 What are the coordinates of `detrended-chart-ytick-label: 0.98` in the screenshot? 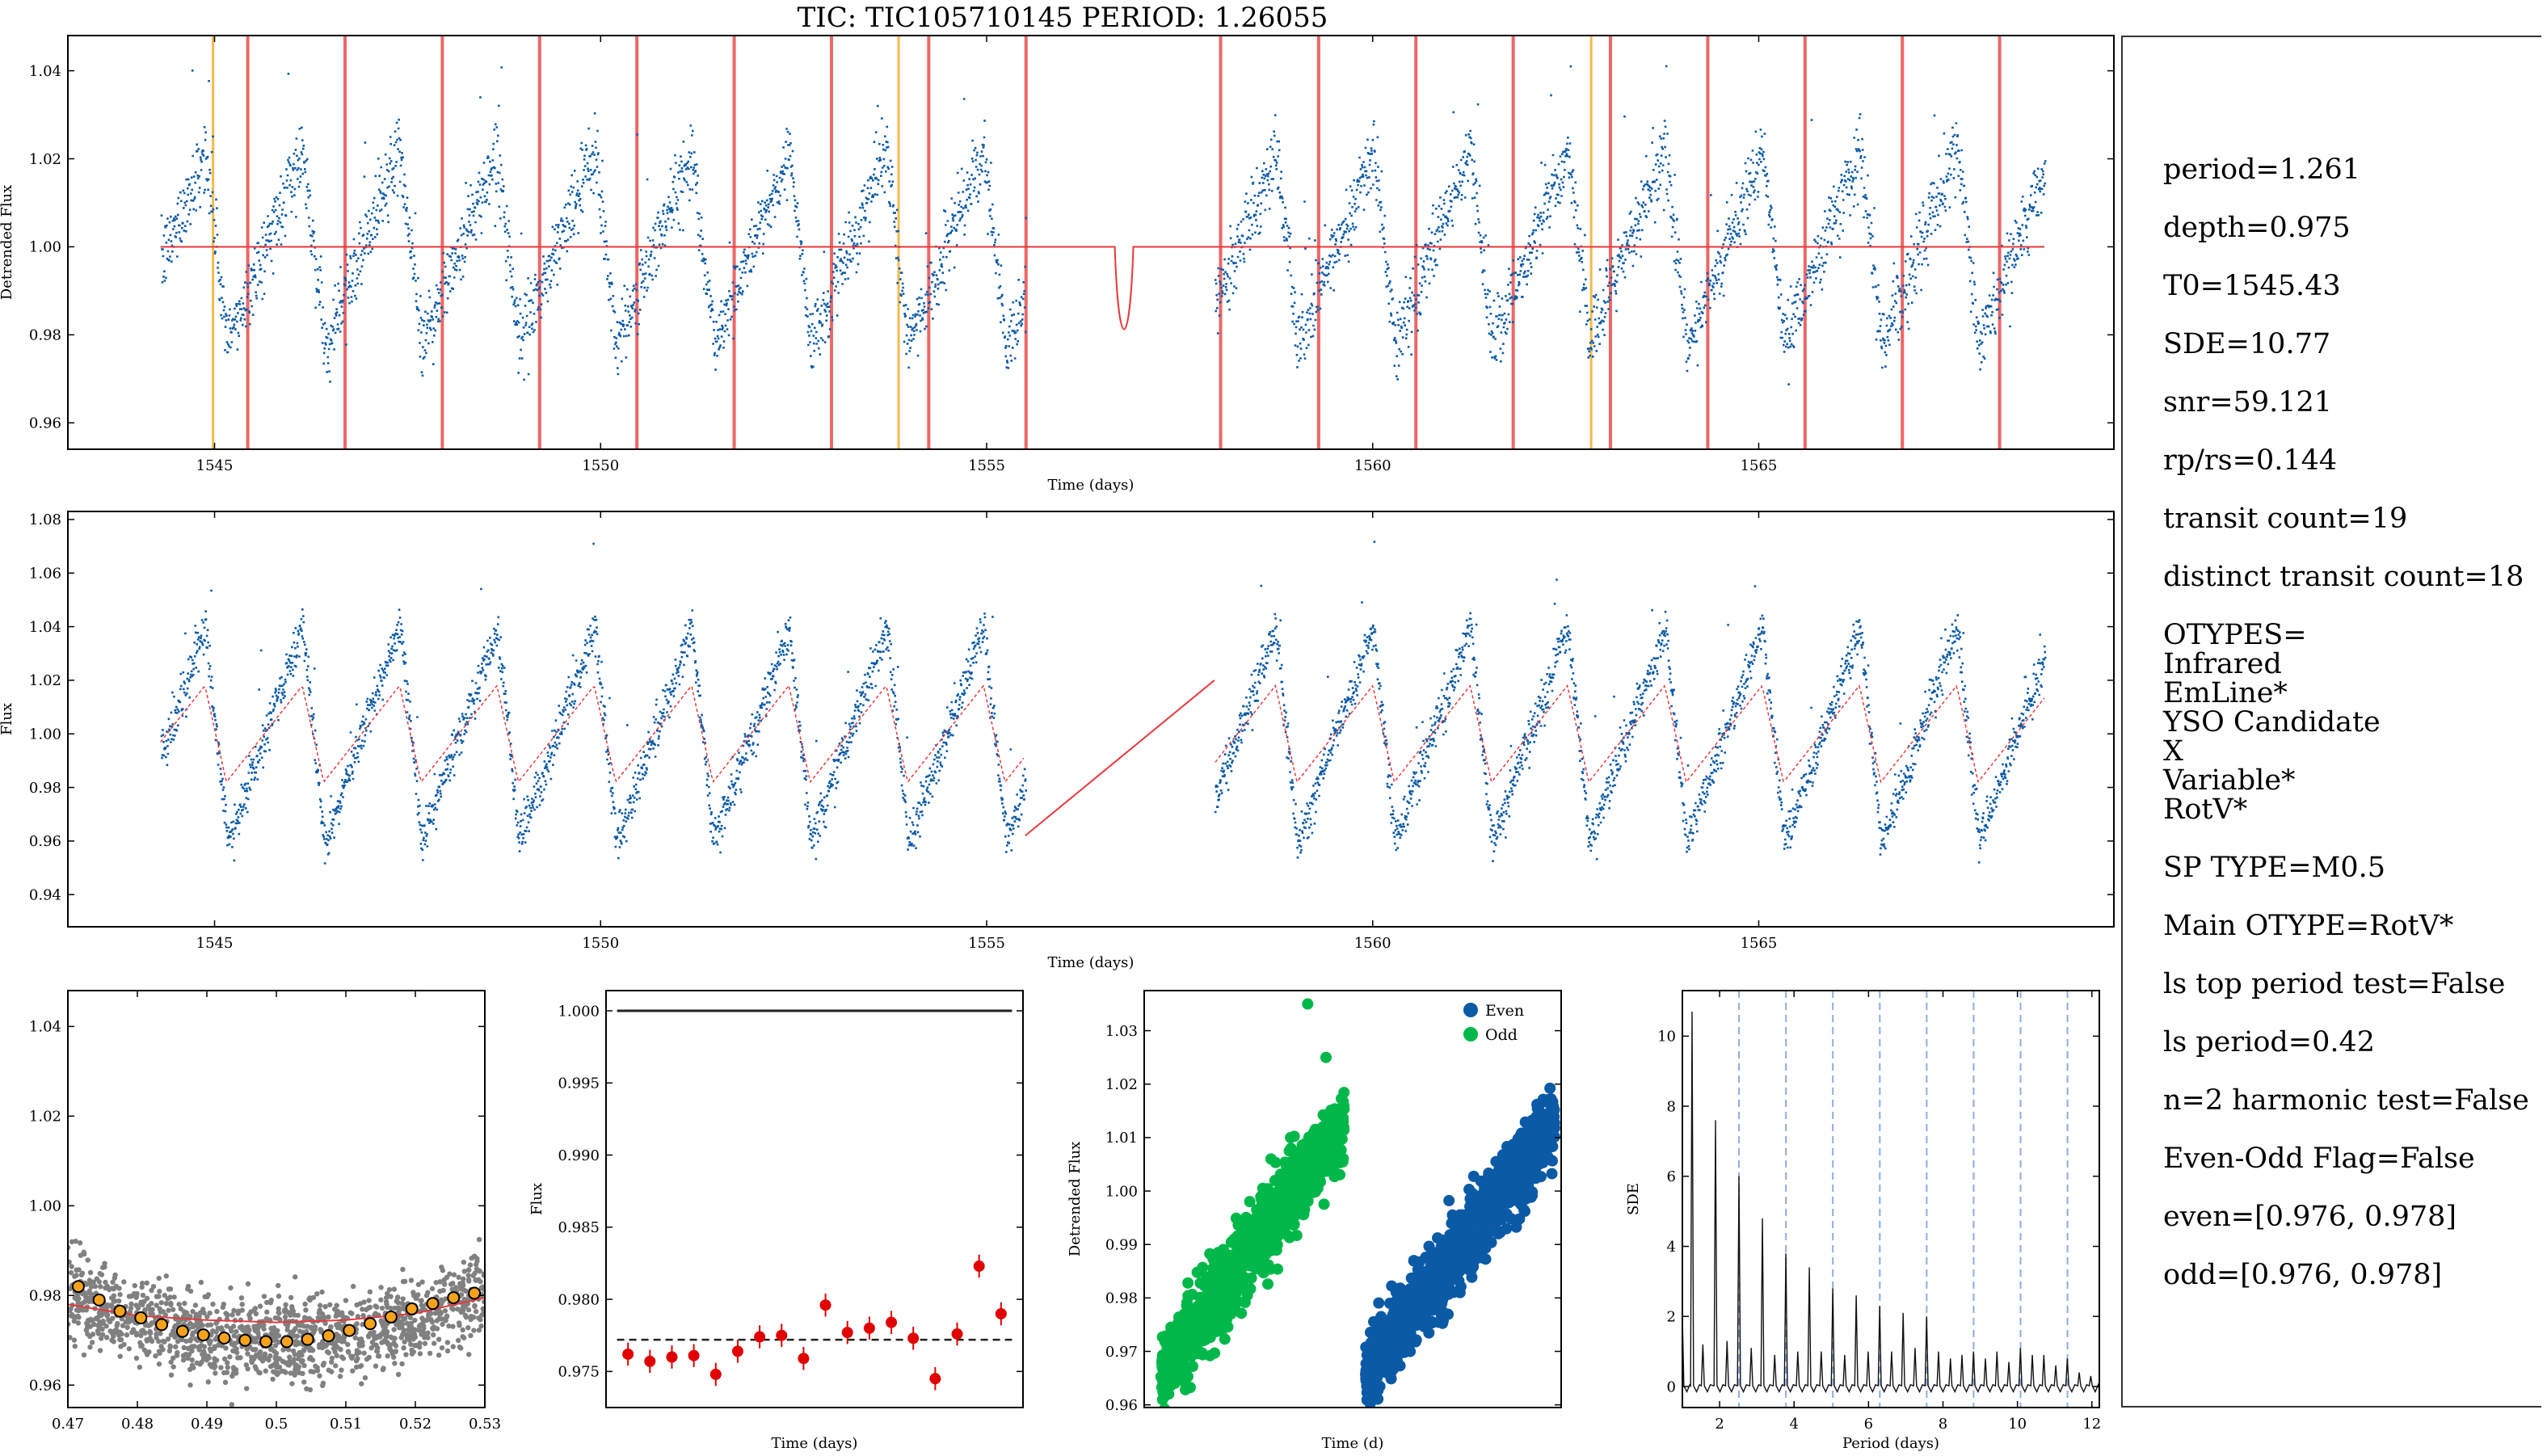 It's located at (45, 335).